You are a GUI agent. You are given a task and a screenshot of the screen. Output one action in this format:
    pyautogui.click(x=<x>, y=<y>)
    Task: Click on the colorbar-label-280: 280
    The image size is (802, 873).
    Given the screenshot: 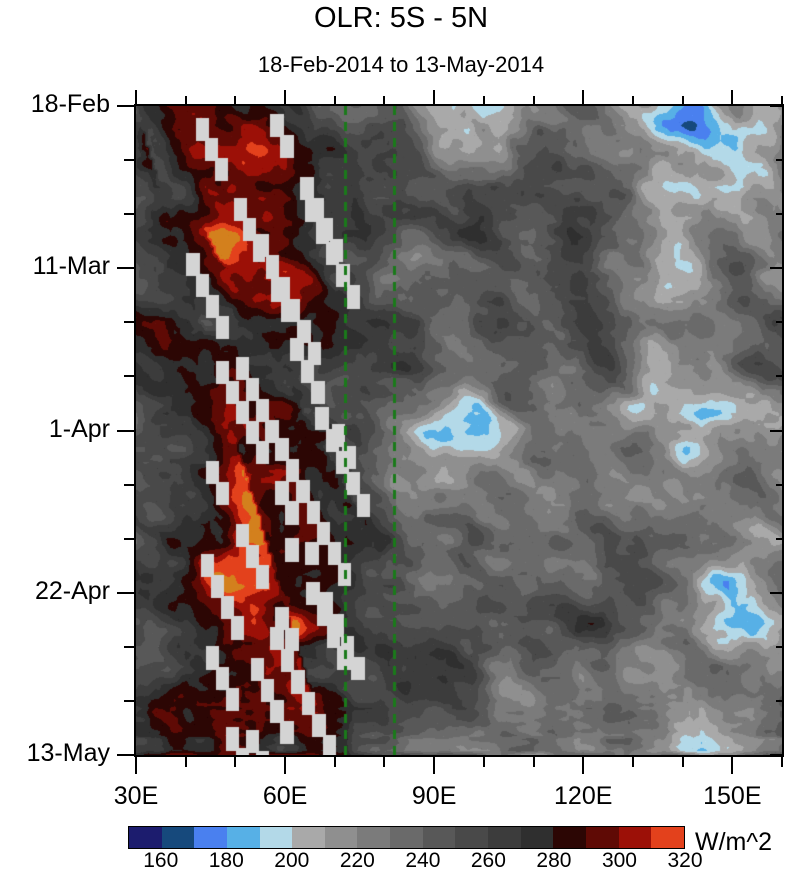 What is the action you would take?
    pyautogui.click(x=554, y=860)
    